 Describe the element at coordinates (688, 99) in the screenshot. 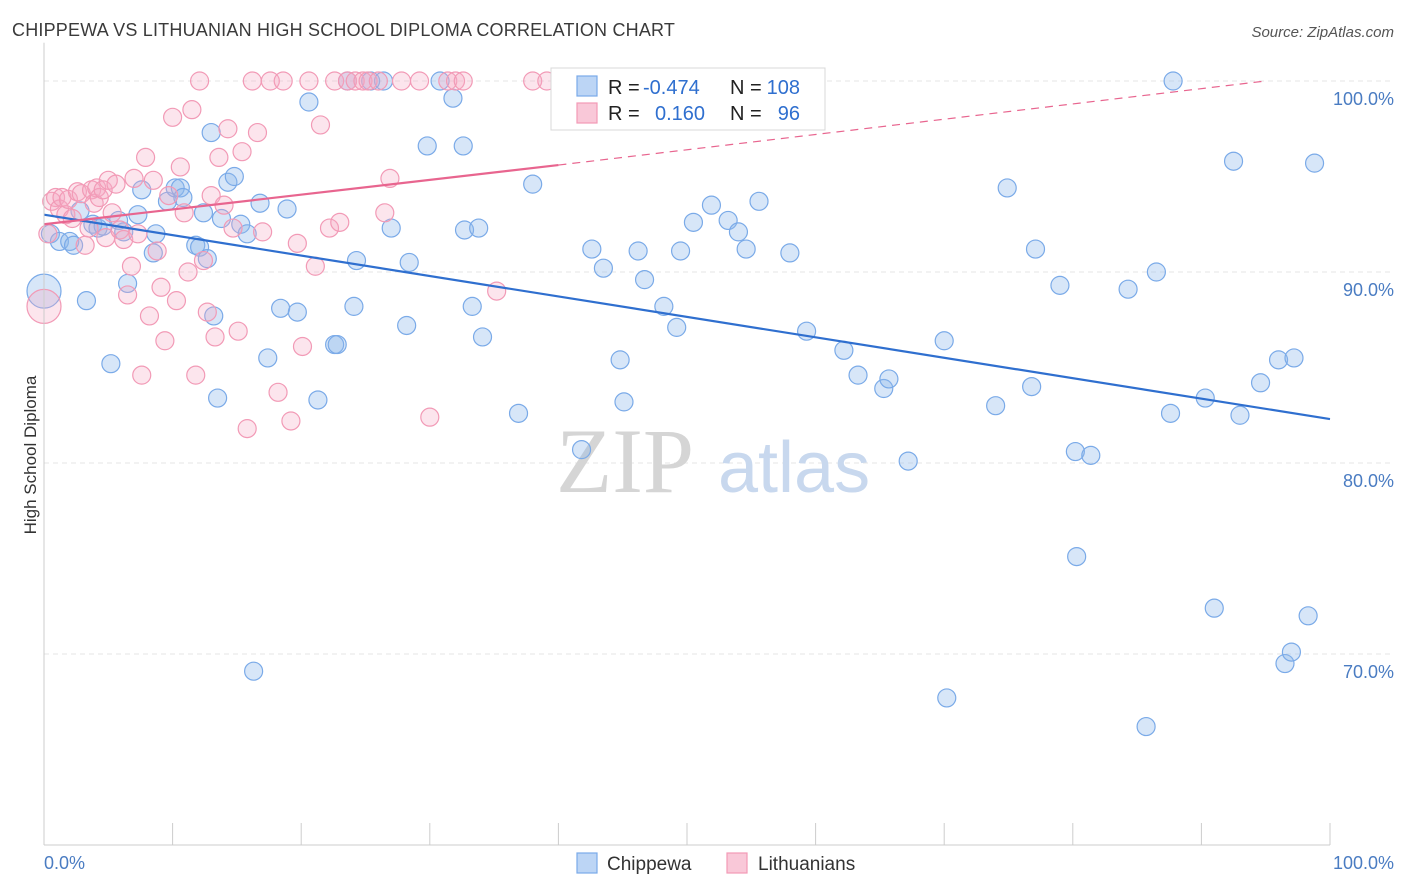

I see `correlation-legend: R = -0.474 N = 108 R = 0.160 N = 96` at that location.